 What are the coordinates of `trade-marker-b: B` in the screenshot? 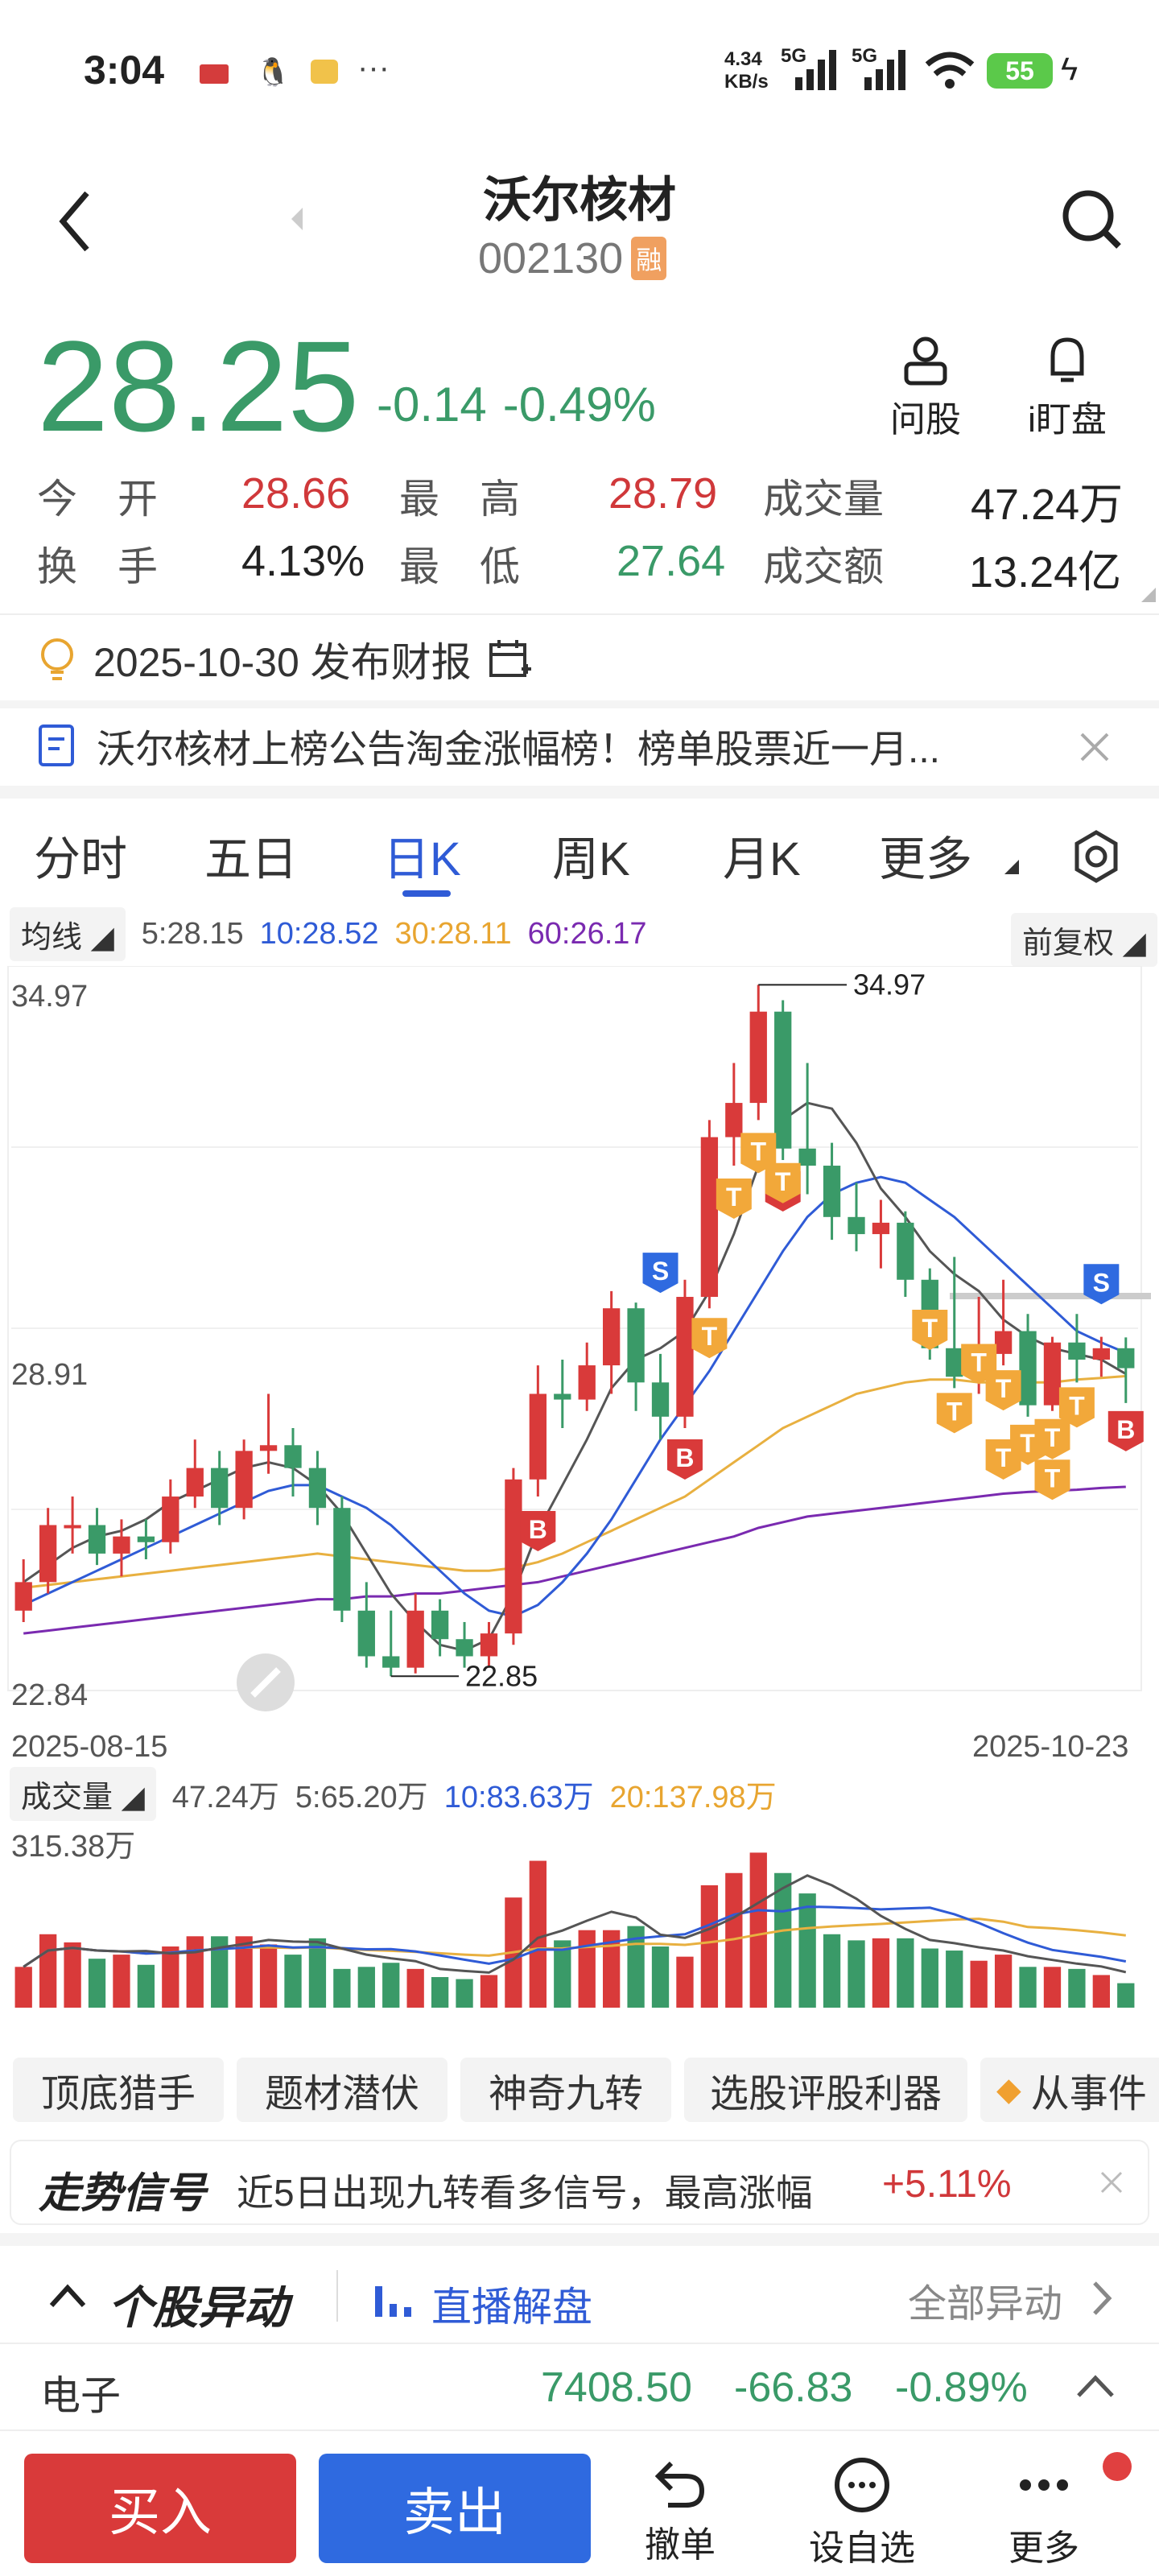 It's located at (1125, 1430).